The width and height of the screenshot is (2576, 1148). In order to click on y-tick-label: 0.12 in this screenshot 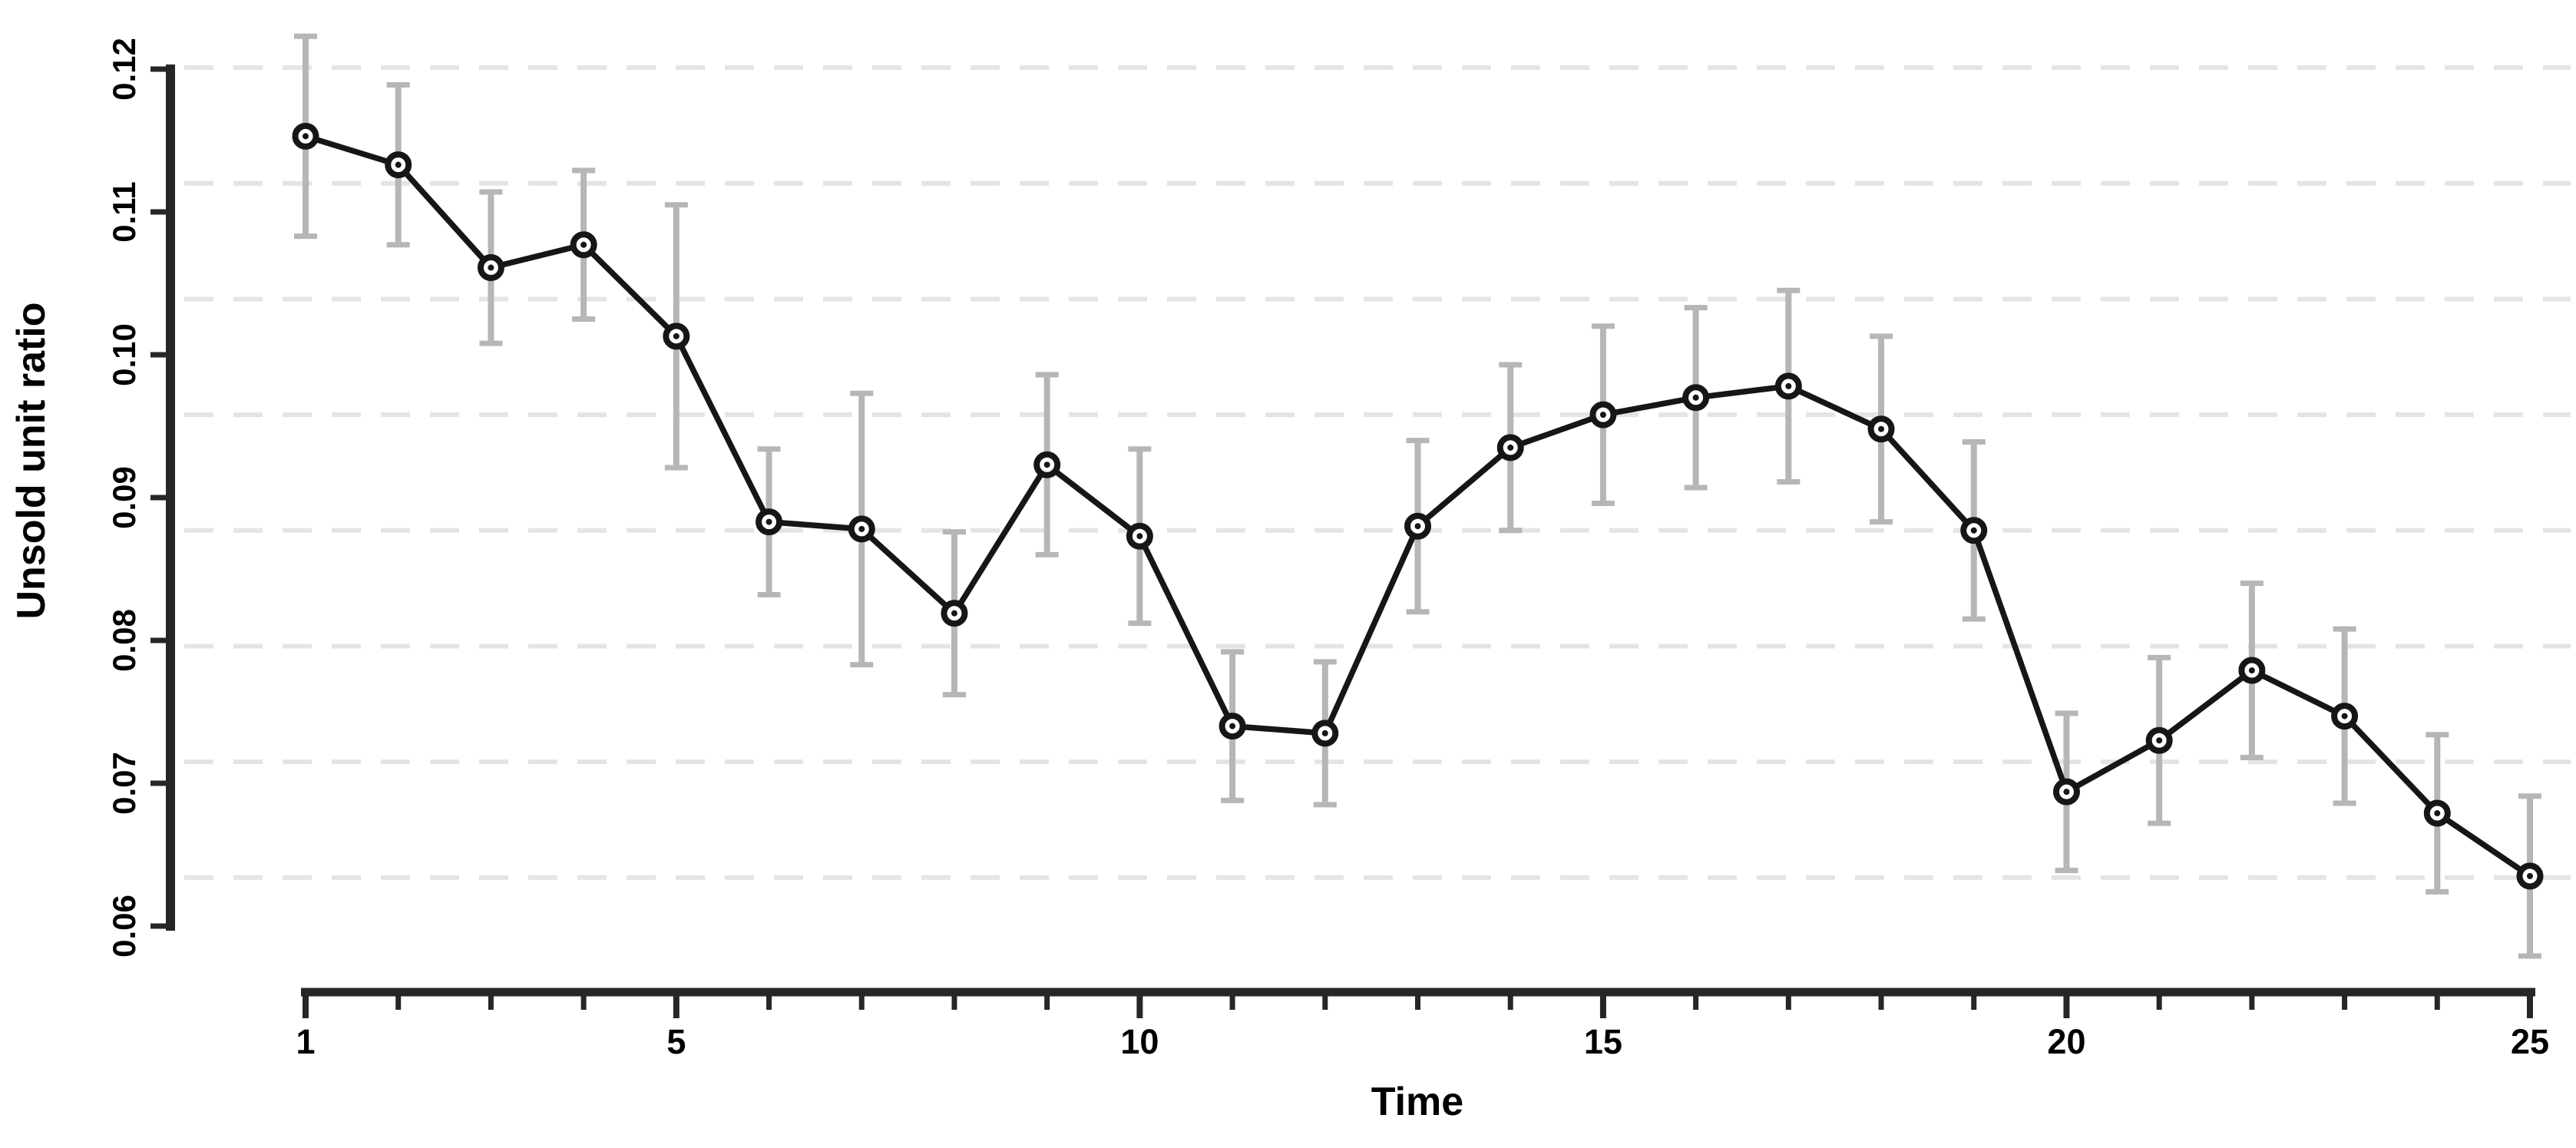, I will do `click(124, 69)`.